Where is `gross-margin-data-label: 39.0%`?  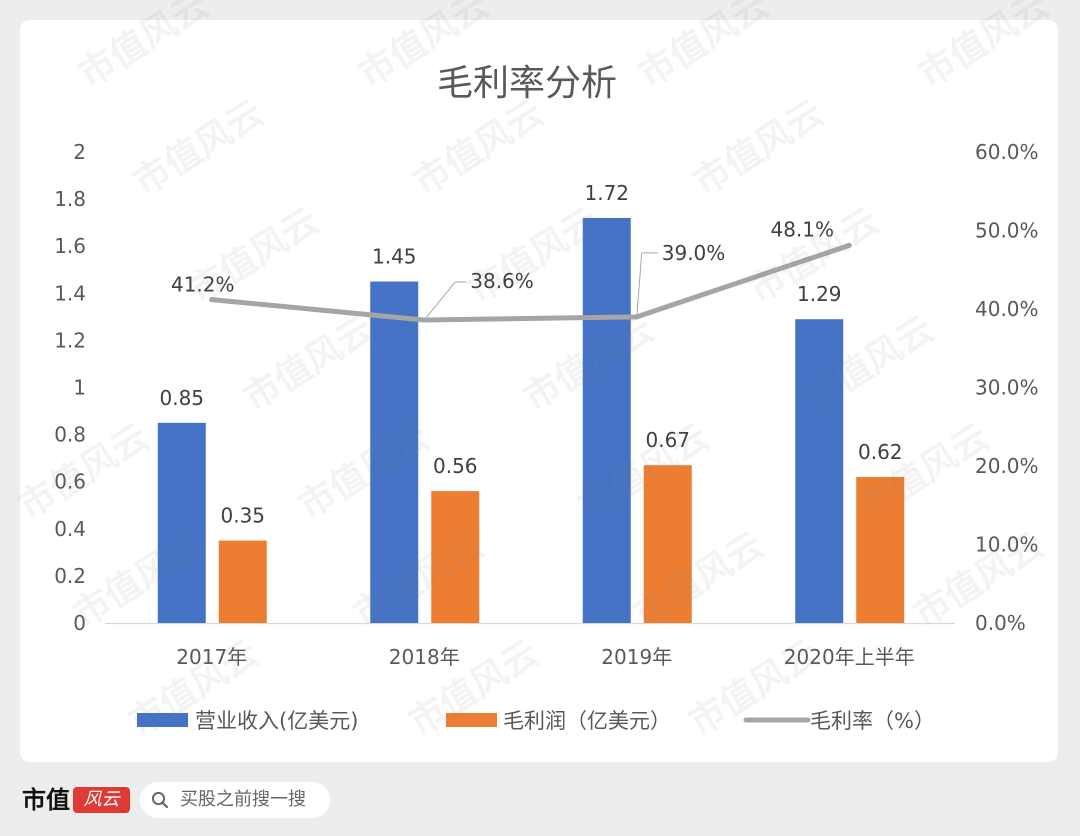 gross-margin-data-label: 39.0% is located at coordinates (694, 253).